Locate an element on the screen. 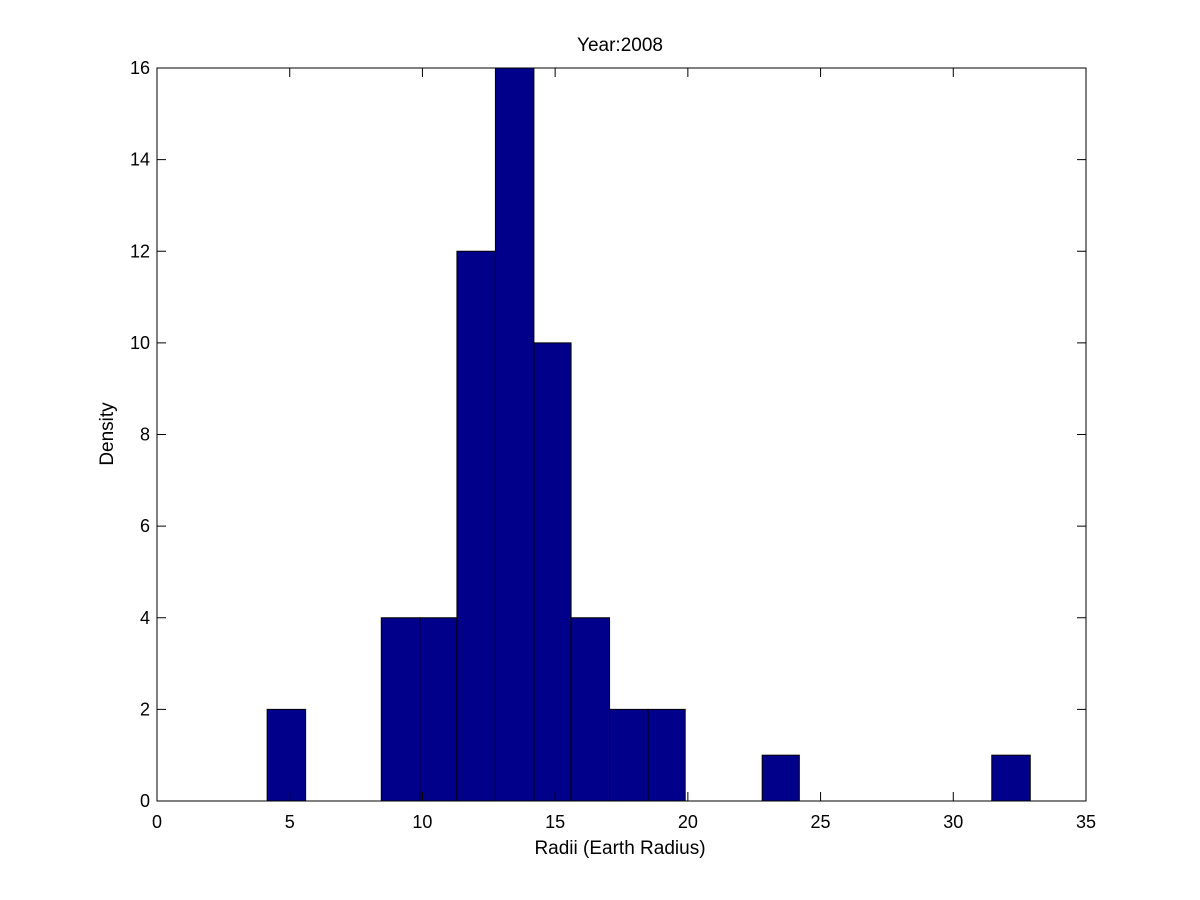  y-tick-label: 0 is located at coordinates (145, 801).